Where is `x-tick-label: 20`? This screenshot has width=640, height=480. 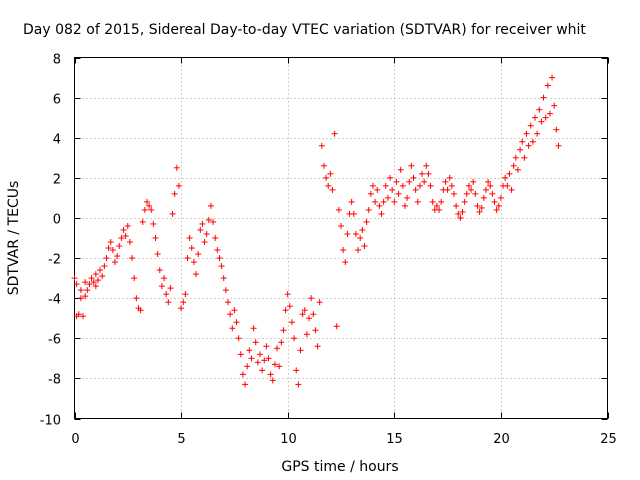 x-tick-label: 20 is located at coordinates (501, 439).